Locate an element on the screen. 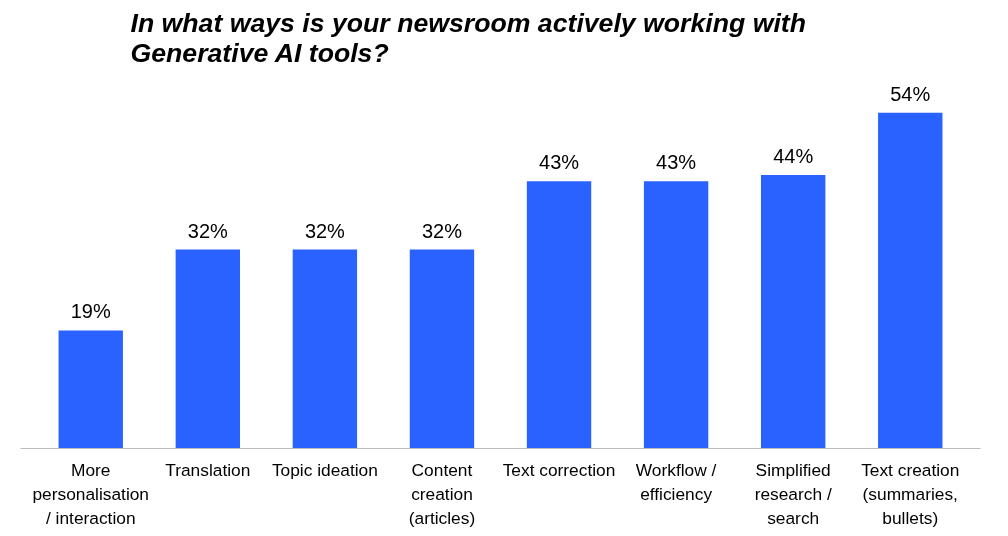  x-tick-label: Text correction is located at coordinates (559, 469).